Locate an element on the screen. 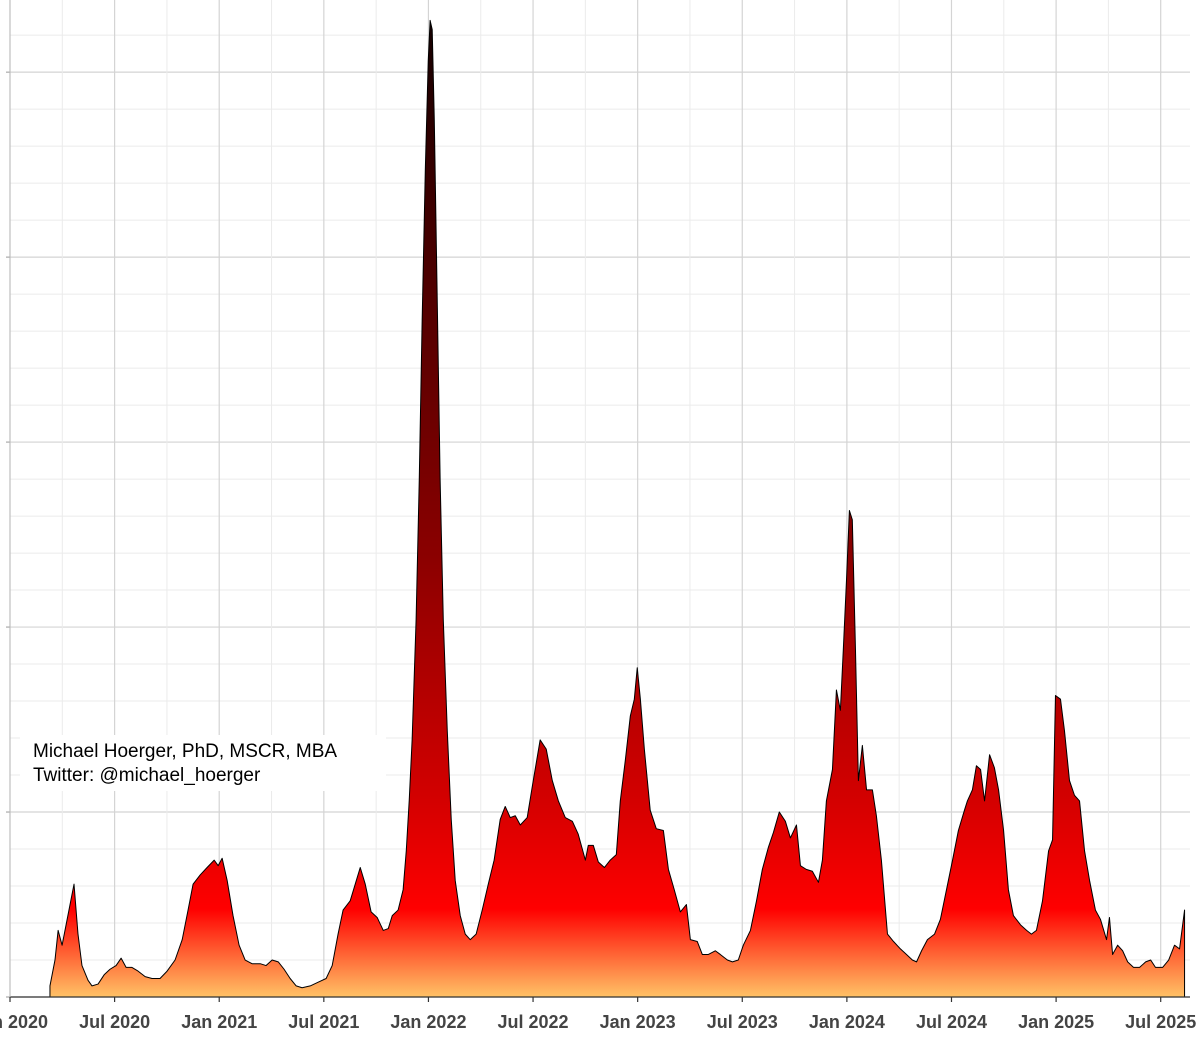 This screenshot has height=1054, width=1200. x-tick-label: Jan 2021 is located at coordinates (219, 1022).